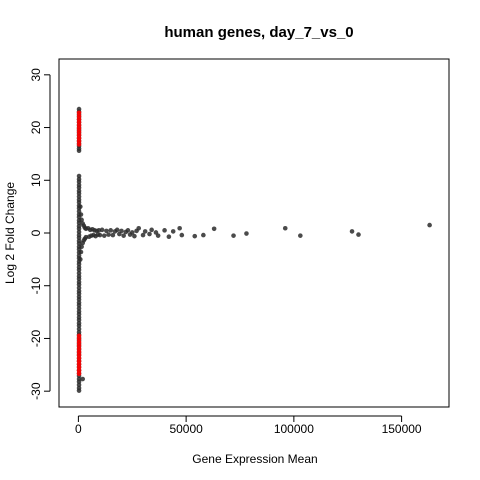 This screenshot has width=480, height=480. Describe the element at coordinates (258, 32) in the screenshot. I see `chart-title: human genes, day_7_vs_0` at that location.